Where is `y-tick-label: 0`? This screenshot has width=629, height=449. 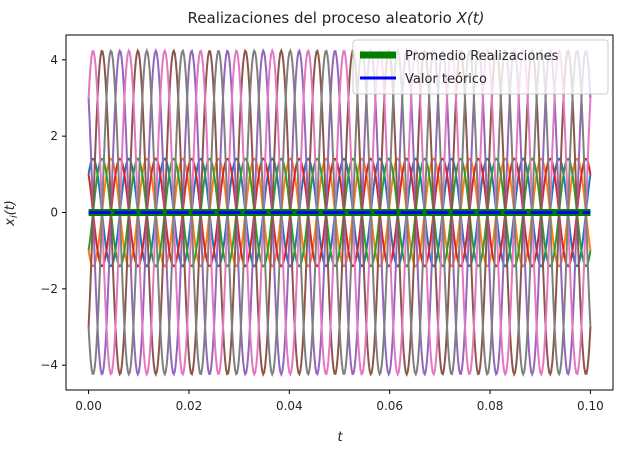 y-tick-label: 0 is located at coordinates (54, 213).